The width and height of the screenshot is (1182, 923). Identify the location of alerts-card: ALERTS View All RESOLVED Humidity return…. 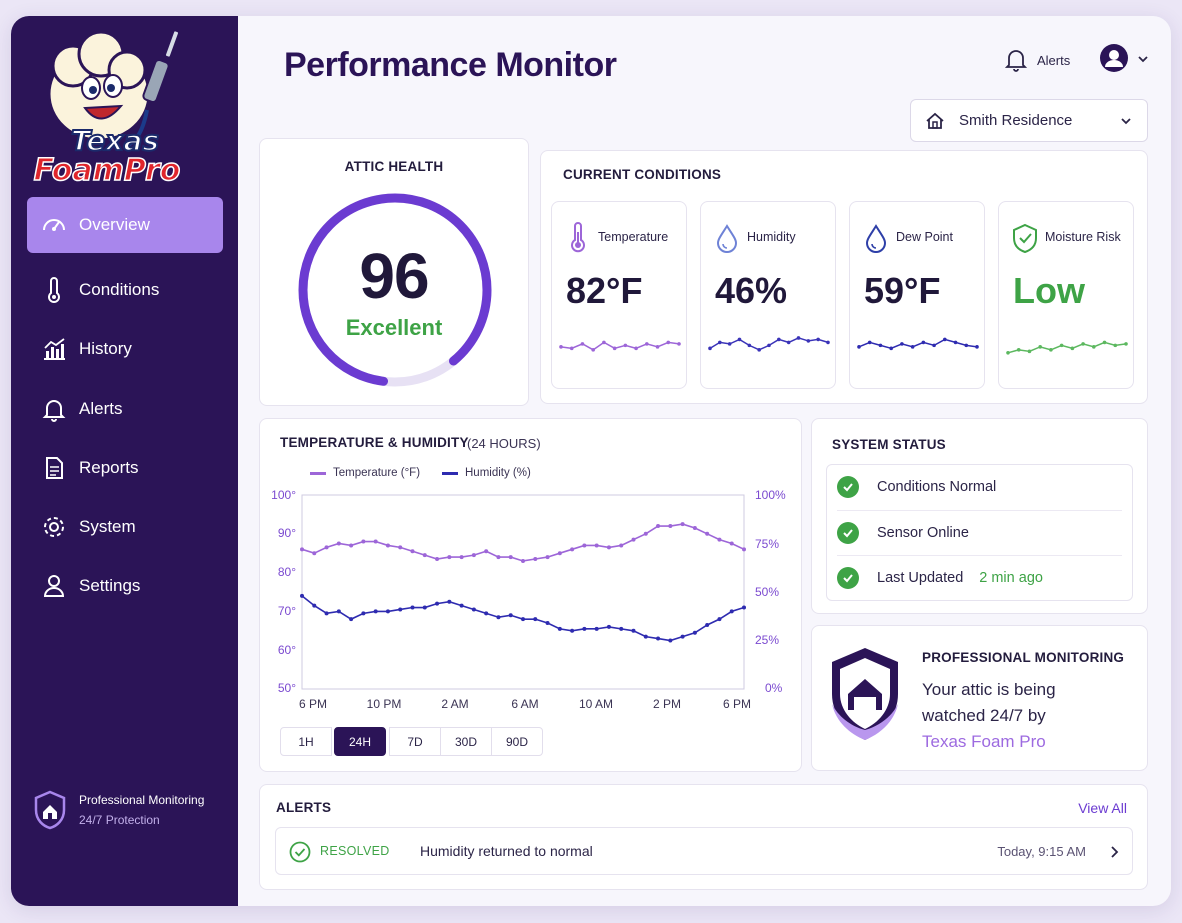
(703, 837).